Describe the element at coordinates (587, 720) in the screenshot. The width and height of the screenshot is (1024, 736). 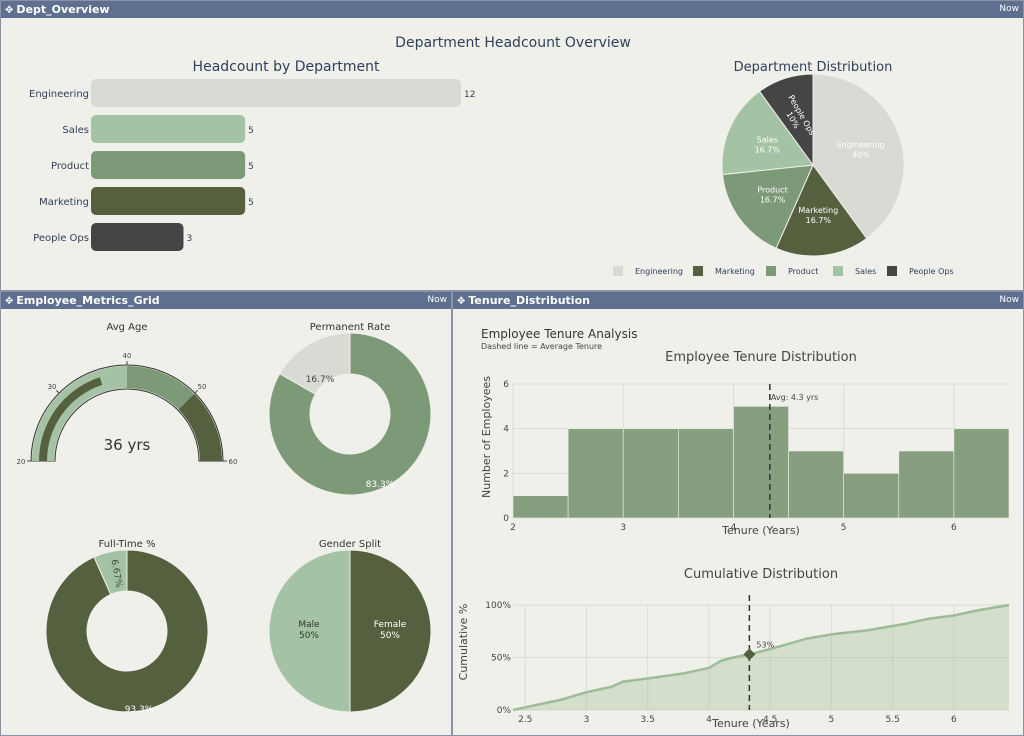
I see `cum-xtick-3: 3` at that location.